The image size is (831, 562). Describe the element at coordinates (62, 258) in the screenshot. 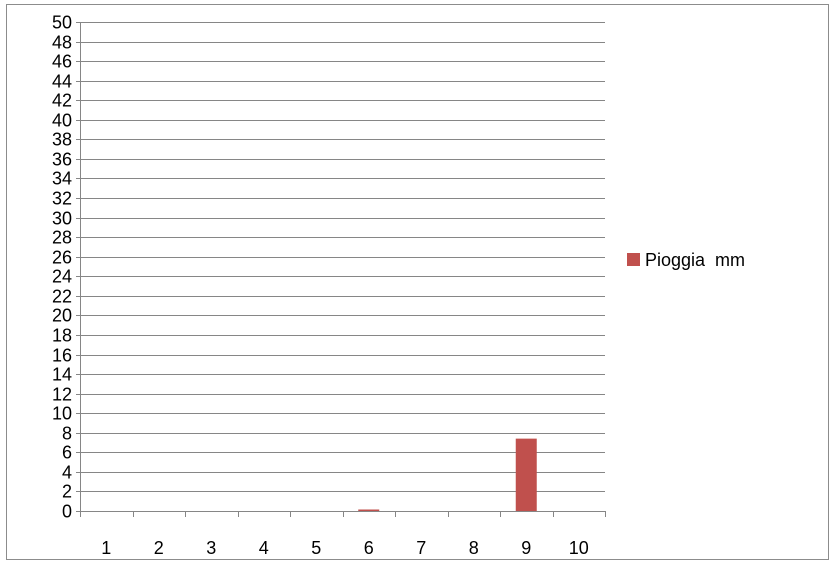

I see `y-tick-label-26: 26` at that location.